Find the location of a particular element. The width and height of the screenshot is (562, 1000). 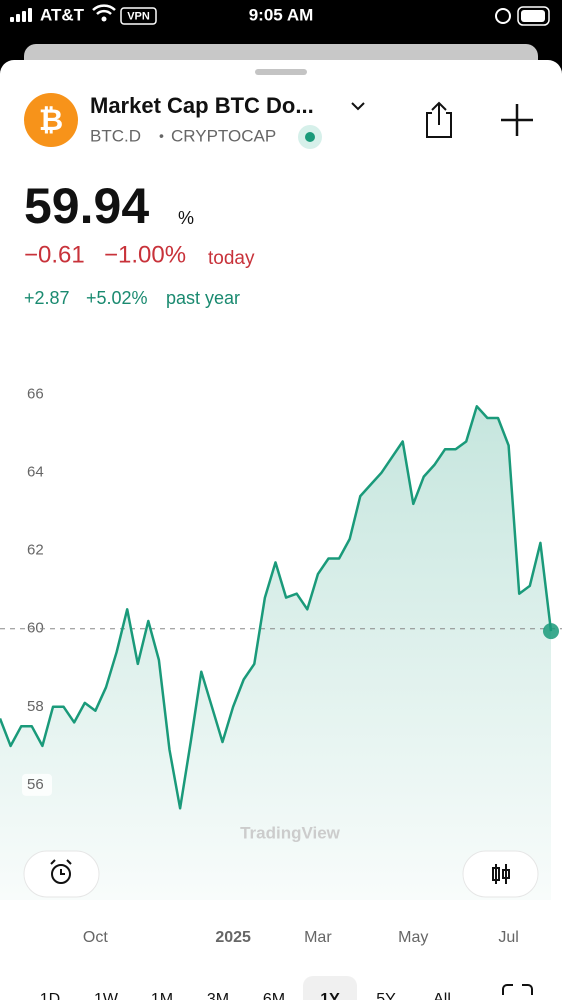

logo is located at coordinates (51, 120).